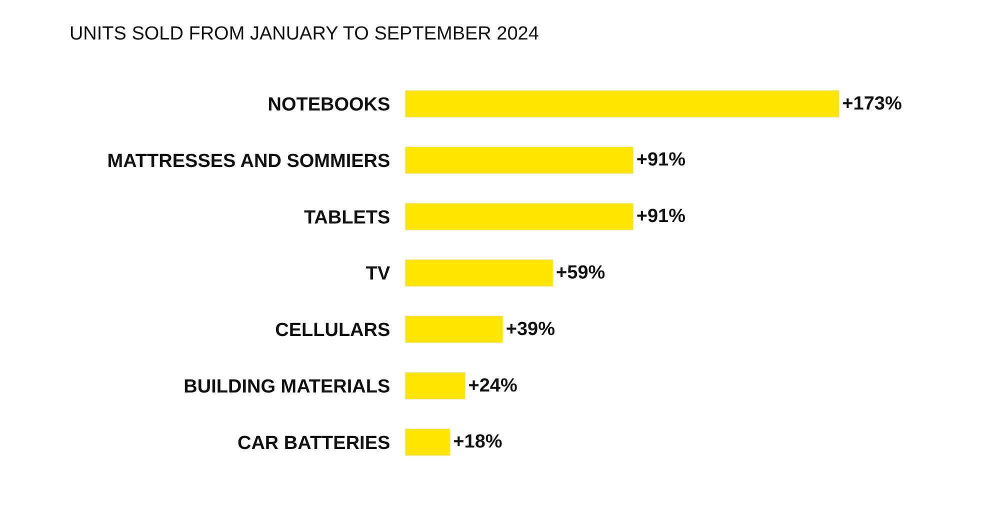  I want to click on data-label: +18%, so click(477, 442).